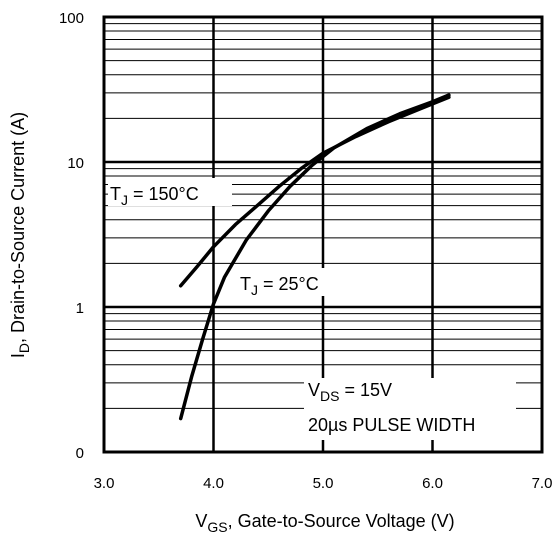 The image size is (560, 539). What do you see at coordinates (391, 425) in the screenshot?
I see `pulse-width-condition: 20µs PULSE WIDTH` at bounding box center [391, 425].